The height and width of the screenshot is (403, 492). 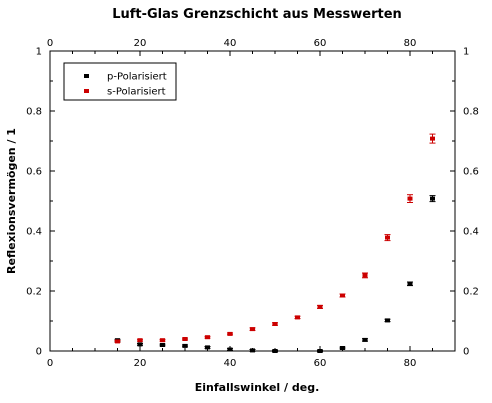 I want to click on legend-label: s-Polarisiert, so click(x=136, y=92).